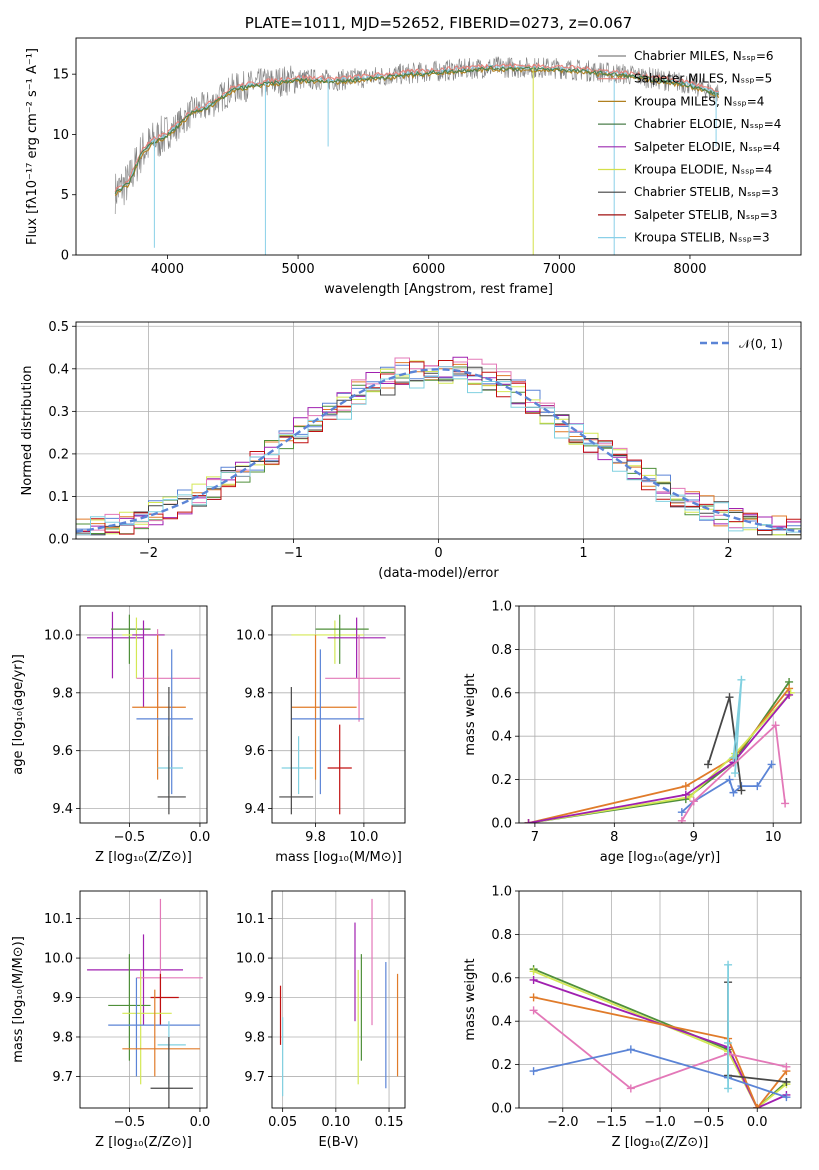 Image resolution: width=819 pixels, height=1170 pixels. What do you see at coordinates (62, 1077) in the screenshot?
I see `y-tick-label: 9.7` at bounding box center [62, 1077].